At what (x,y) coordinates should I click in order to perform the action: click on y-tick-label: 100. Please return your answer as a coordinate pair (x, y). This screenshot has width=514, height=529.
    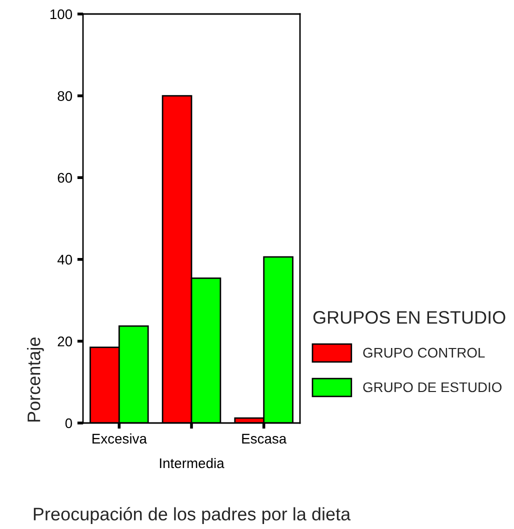
    Looking at the image, I should click on (61, 14).